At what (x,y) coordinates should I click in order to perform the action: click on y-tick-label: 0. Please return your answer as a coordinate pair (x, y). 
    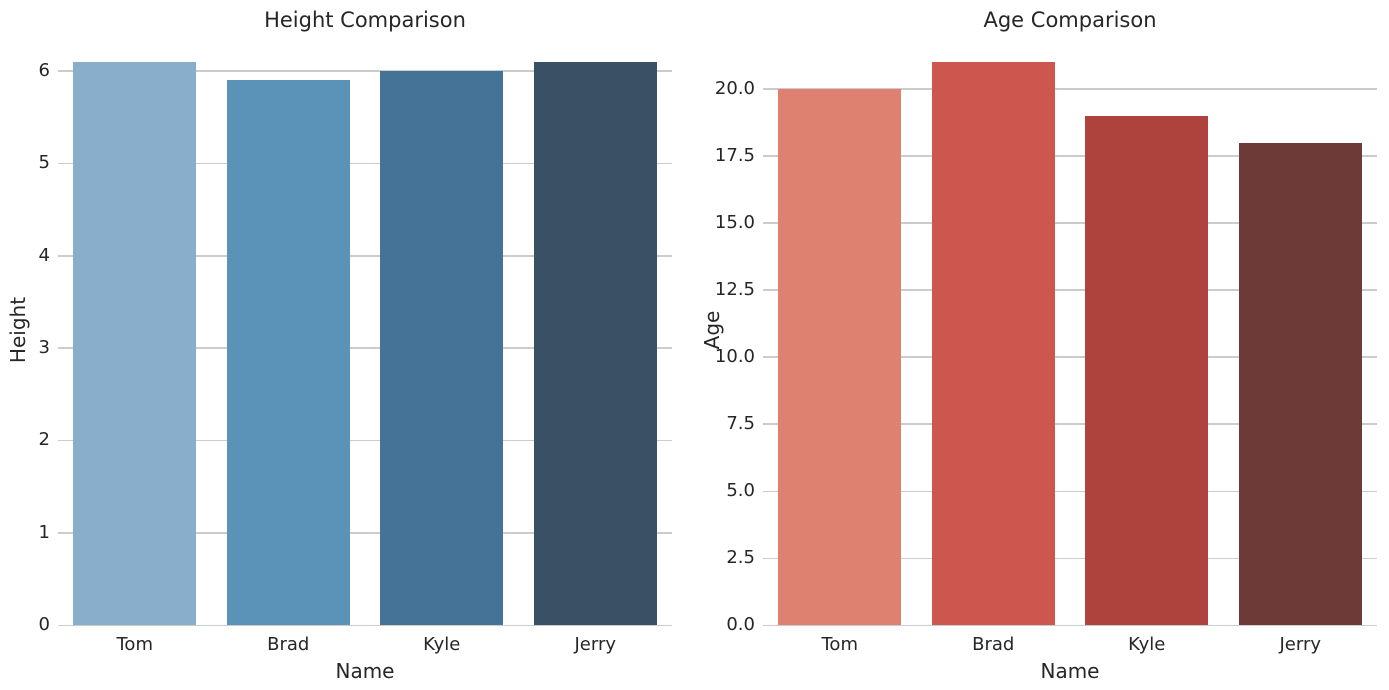
    Looking at the image, I should click on (44, 624).